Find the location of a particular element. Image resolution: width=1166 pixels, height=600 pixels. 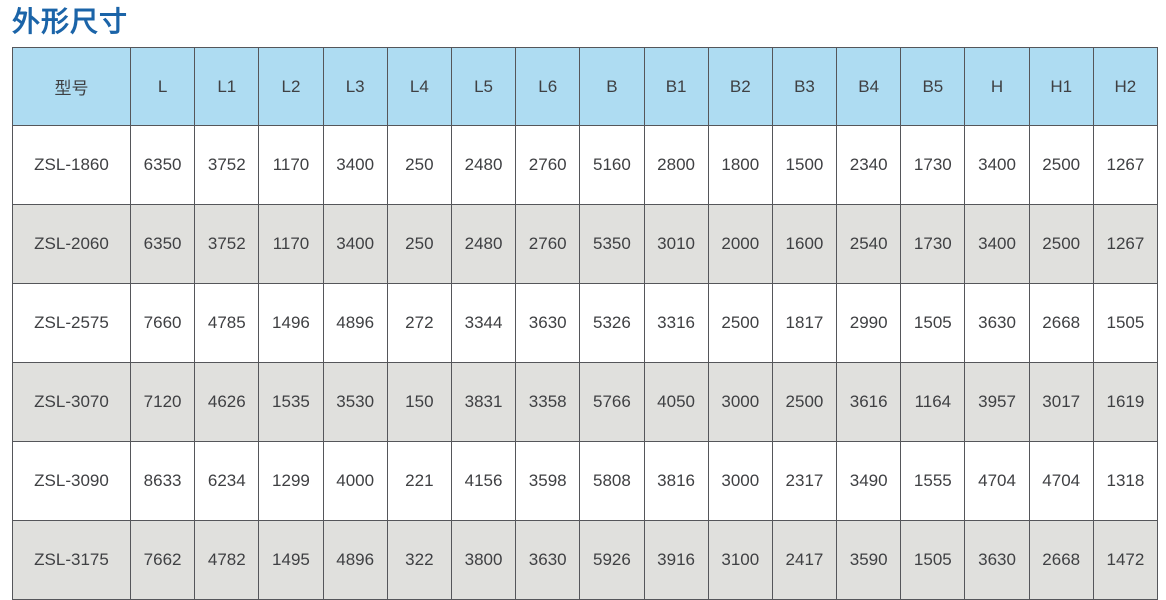

value-cell: 1555 is located at coordinates (933, 481).